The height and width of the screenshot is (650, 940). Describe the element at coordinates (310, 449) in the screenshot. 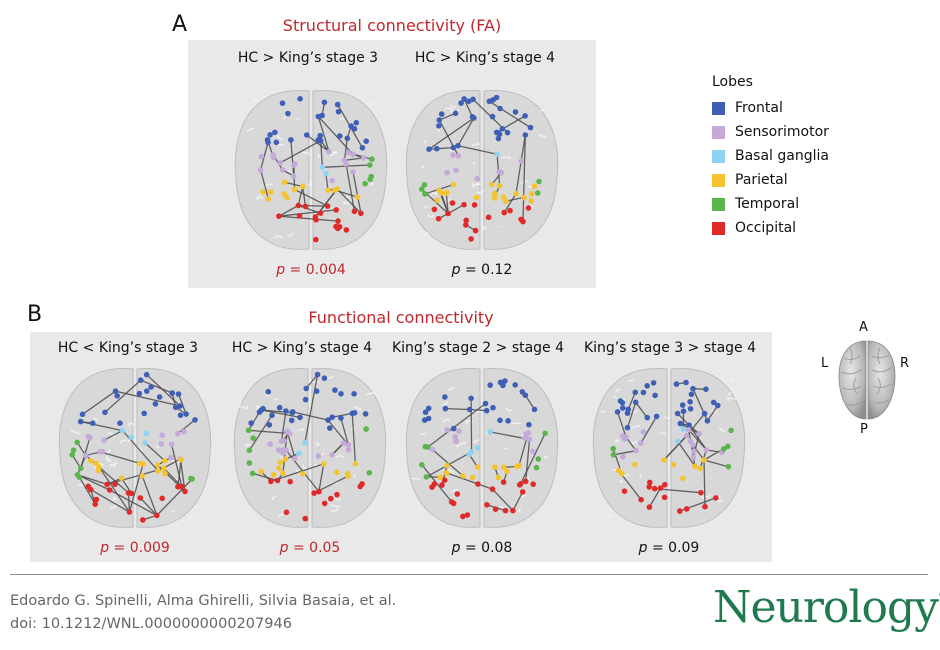

I see `brain-b2` at that location.